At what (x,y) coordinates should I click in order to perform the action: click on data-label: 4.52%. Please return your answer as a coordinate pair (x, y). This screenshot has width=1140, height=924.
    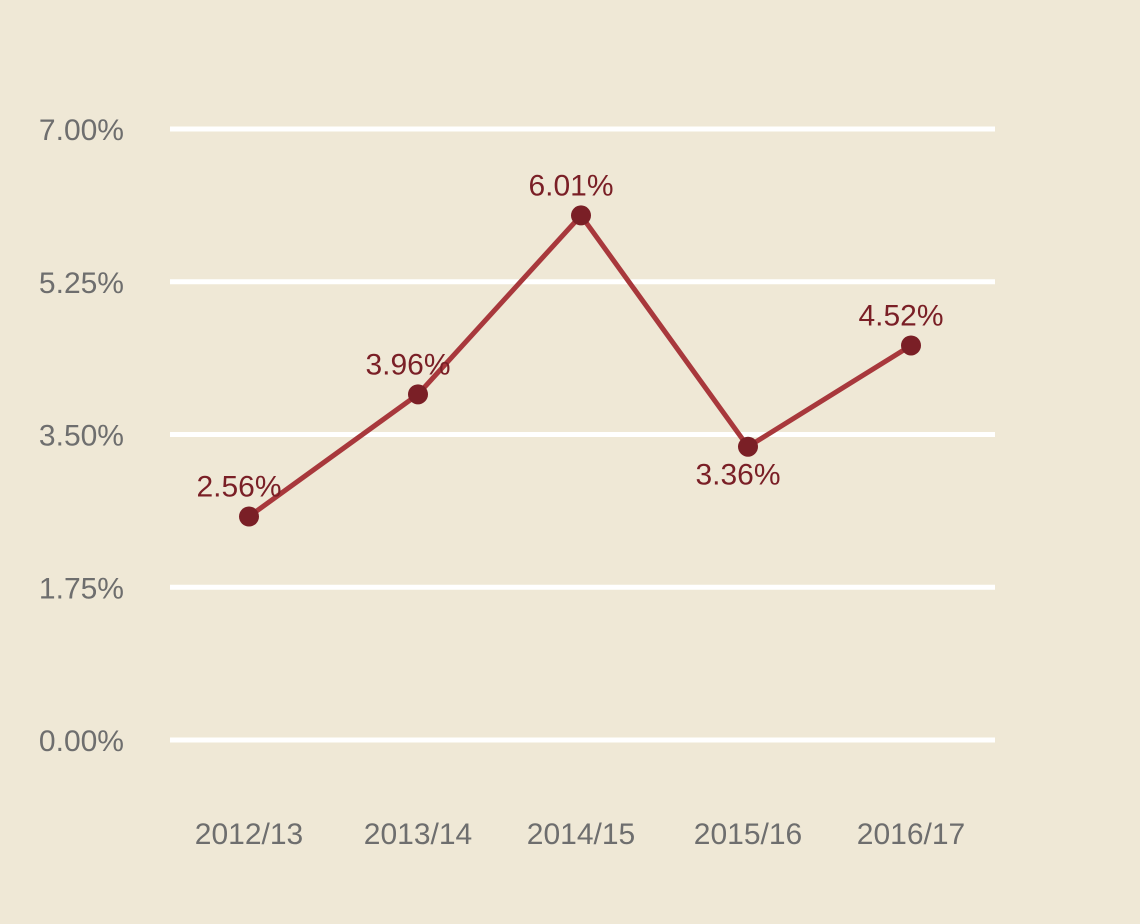
    Looking at the image, I should click on (900, 315).